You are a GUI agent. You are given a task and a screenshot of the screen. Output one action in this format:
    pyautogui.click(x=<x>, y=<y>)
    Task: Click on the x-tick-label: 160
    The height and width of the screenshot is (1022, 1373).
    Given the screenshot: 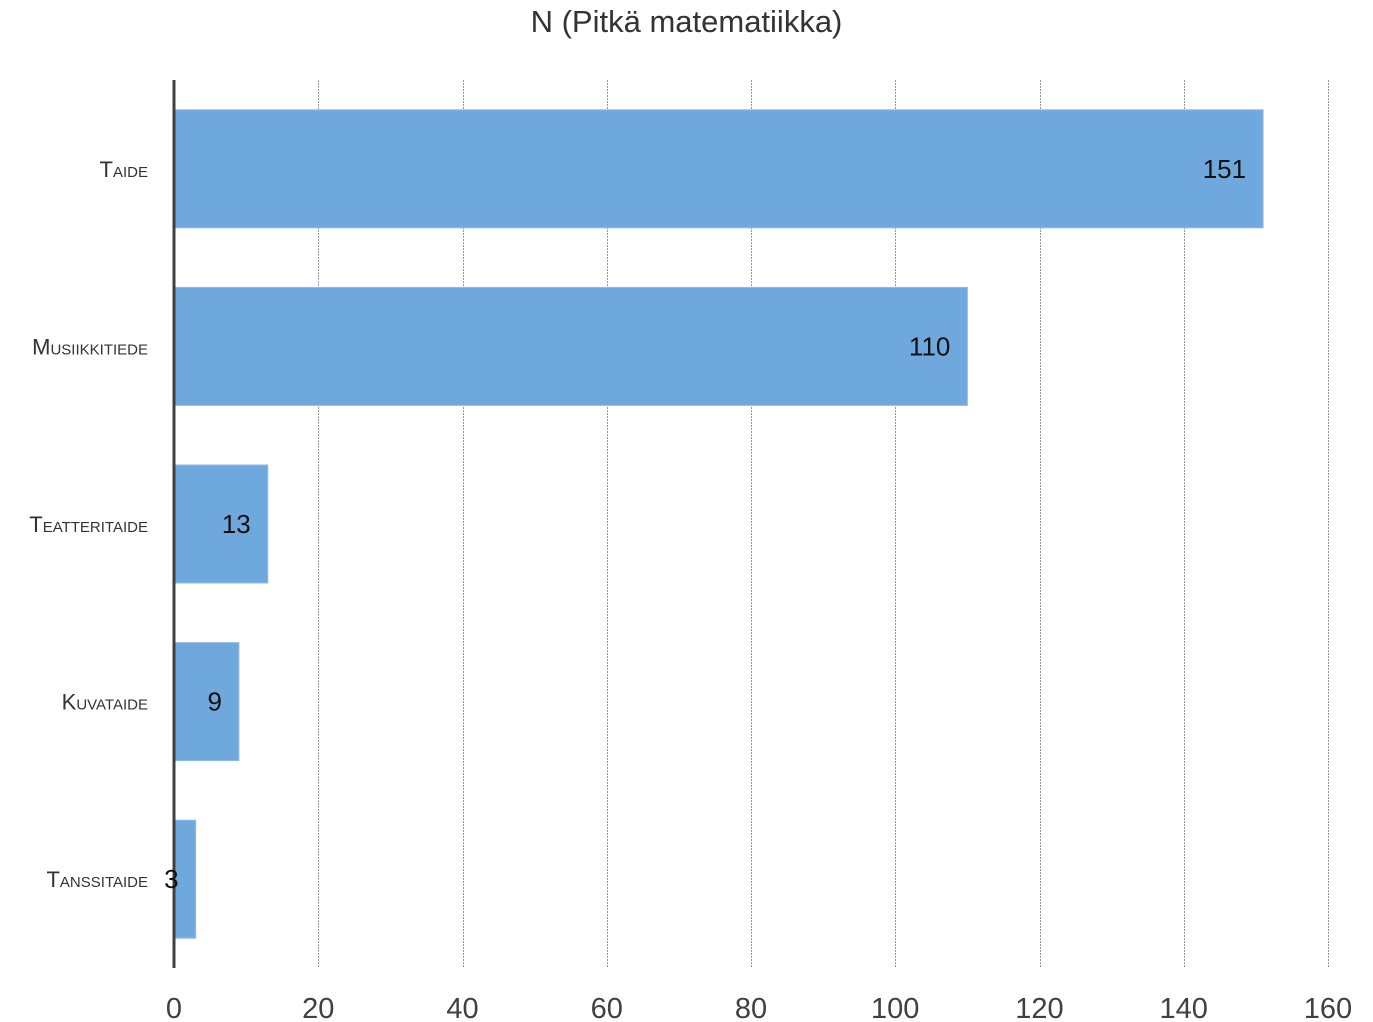 What is the action you would take?
    pyautogui.click(x=1328, y=1007)
    